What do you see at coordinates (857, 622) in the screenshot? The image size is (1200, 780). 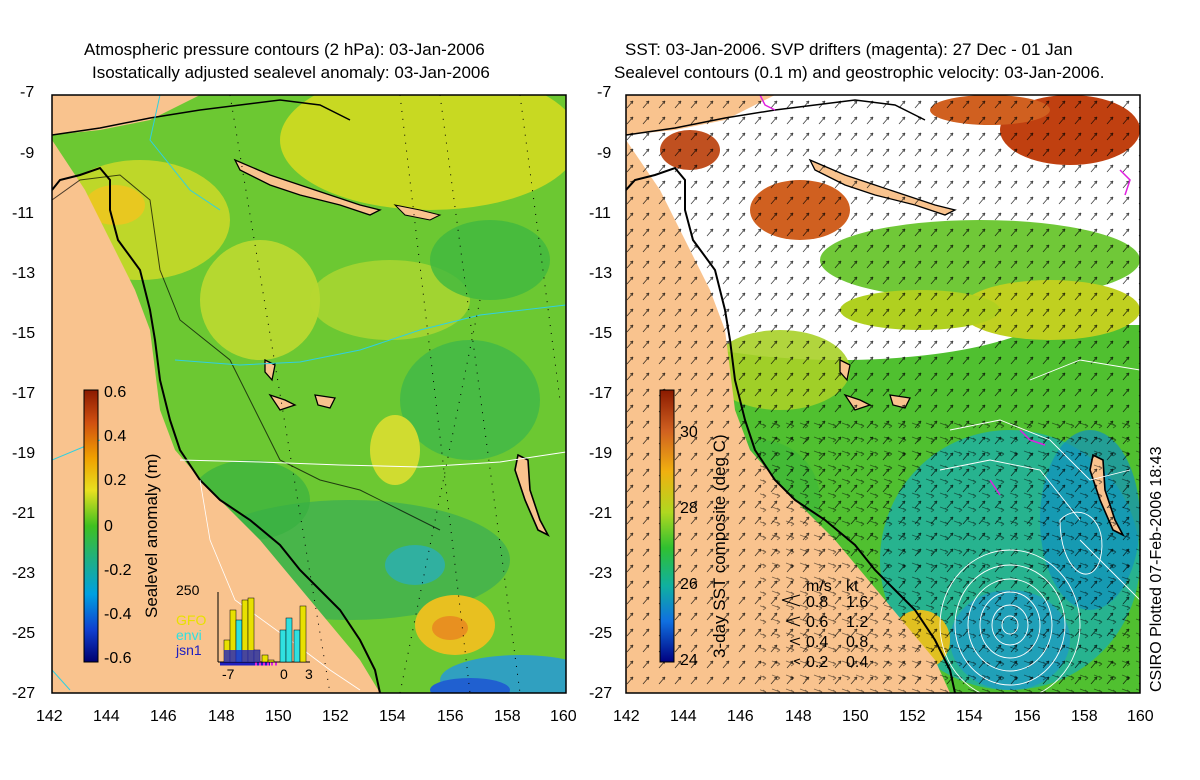 I see `velocity-legend-kt: 1.2` at bounding box center [857, 622].